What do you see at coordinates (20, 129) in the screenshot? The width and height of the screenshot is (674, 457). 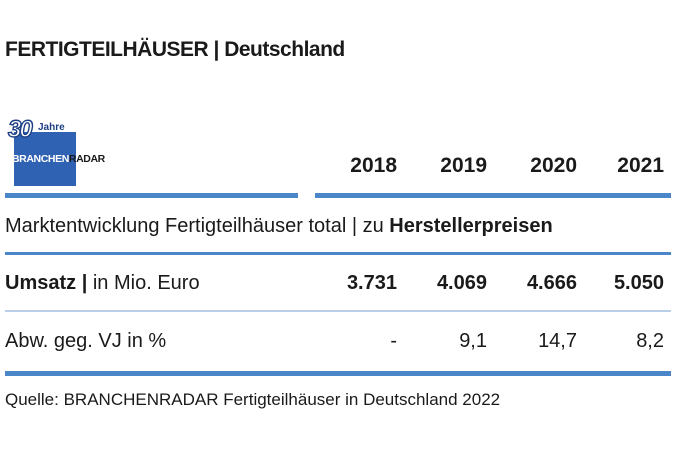 I see `logo-number: 30` at bounding box center [20, 129].